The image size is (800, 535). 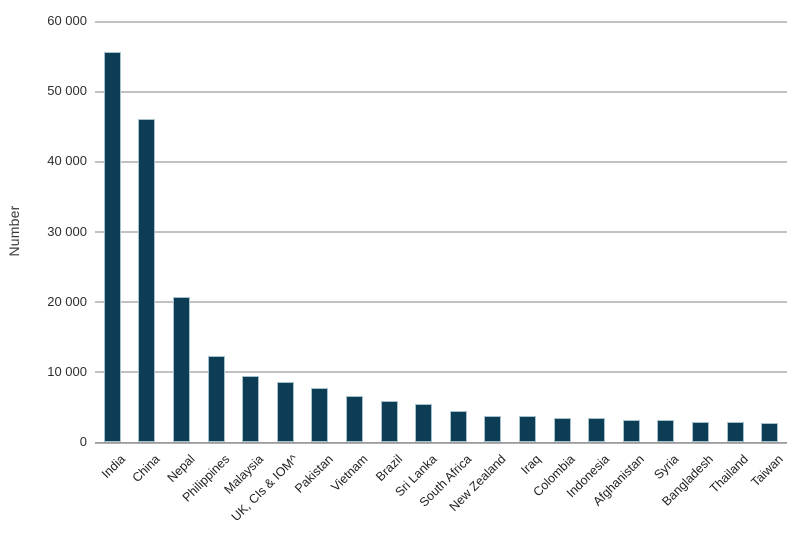 I want to click on x-category-label: China, so click(x=146, y=469).